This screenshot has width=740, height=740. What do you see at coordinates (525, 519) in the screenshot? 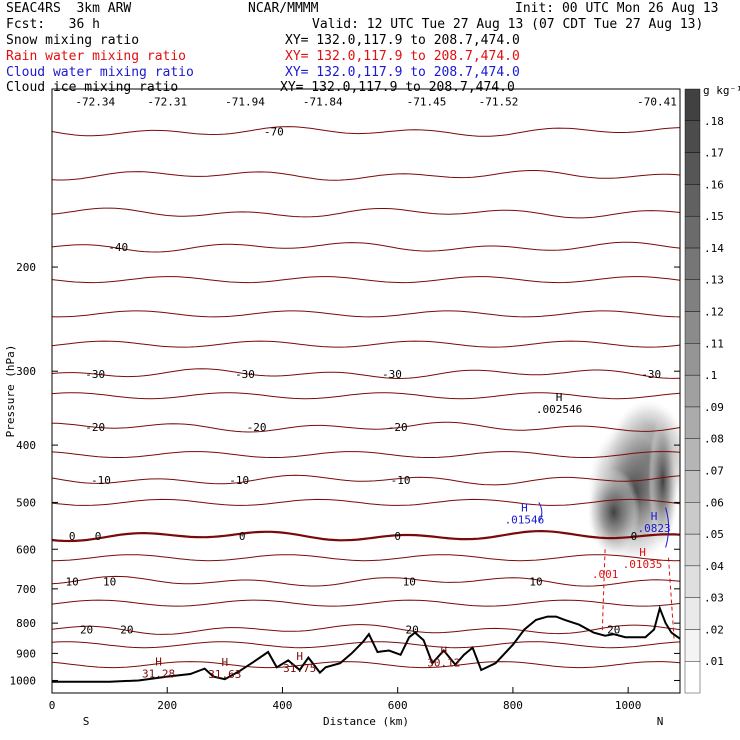
I see `extremum-value: .01546` at bounding box center [525, 519].